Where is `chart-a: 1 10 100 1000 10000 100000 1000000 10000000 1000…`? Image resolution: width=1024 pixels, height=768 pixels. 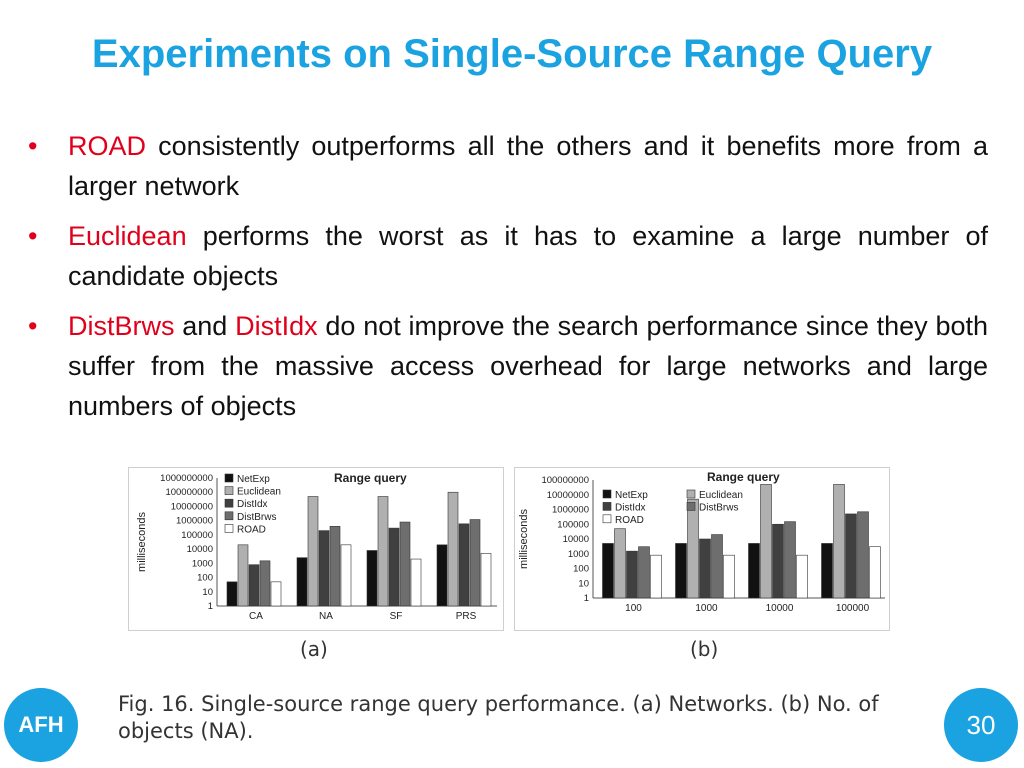 chart-a: 1 10 100 1000 10000 100000 1000000 10000000 1000… is located at coordinates (316, 546).